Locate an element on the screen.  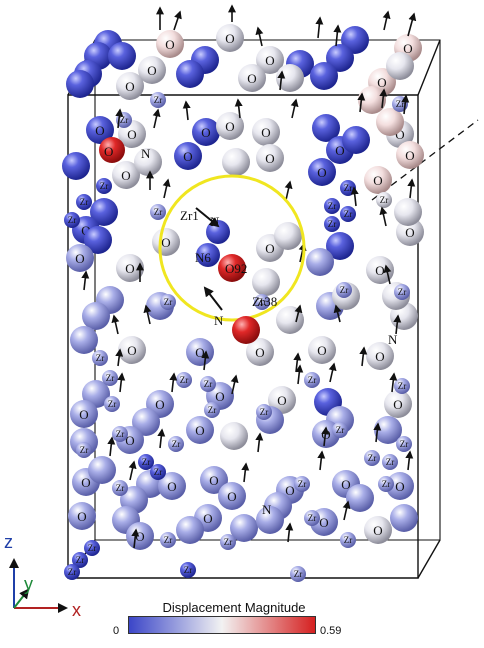
atom-zr-z20 is located at coordinates (312, 380).